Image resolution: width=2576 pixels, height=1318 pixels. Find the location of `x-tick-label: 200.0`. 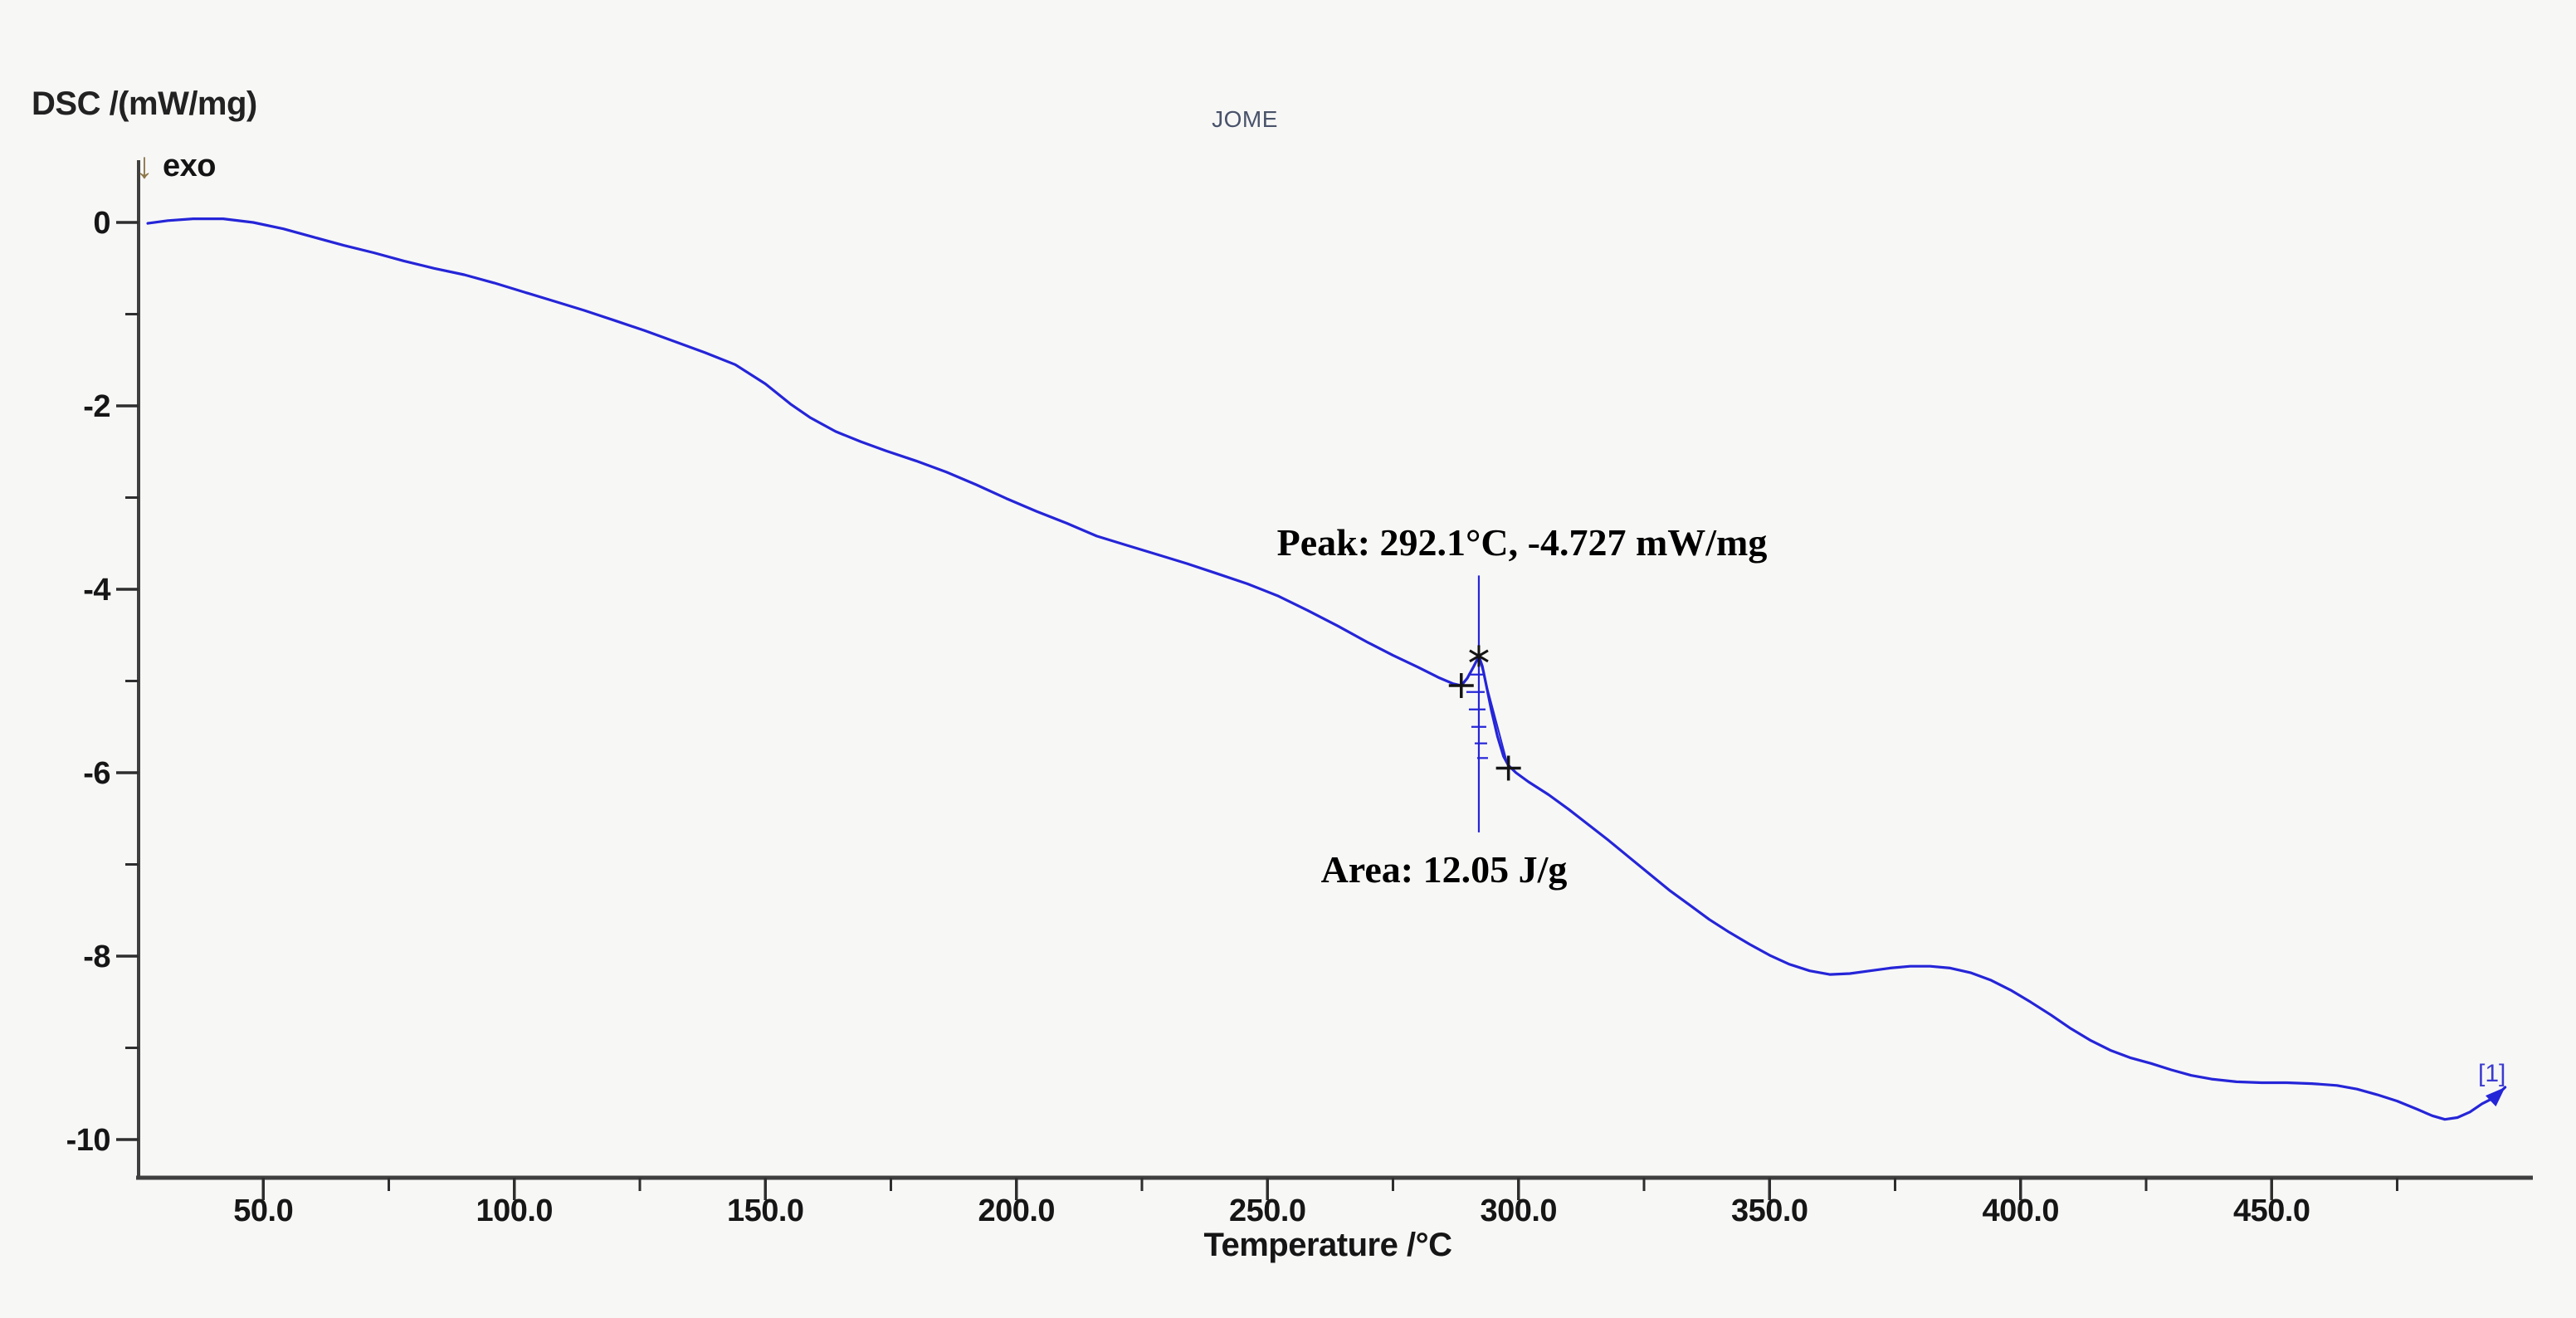

x-tick-label: 200.0 is located at coordinates (1017, 1211).